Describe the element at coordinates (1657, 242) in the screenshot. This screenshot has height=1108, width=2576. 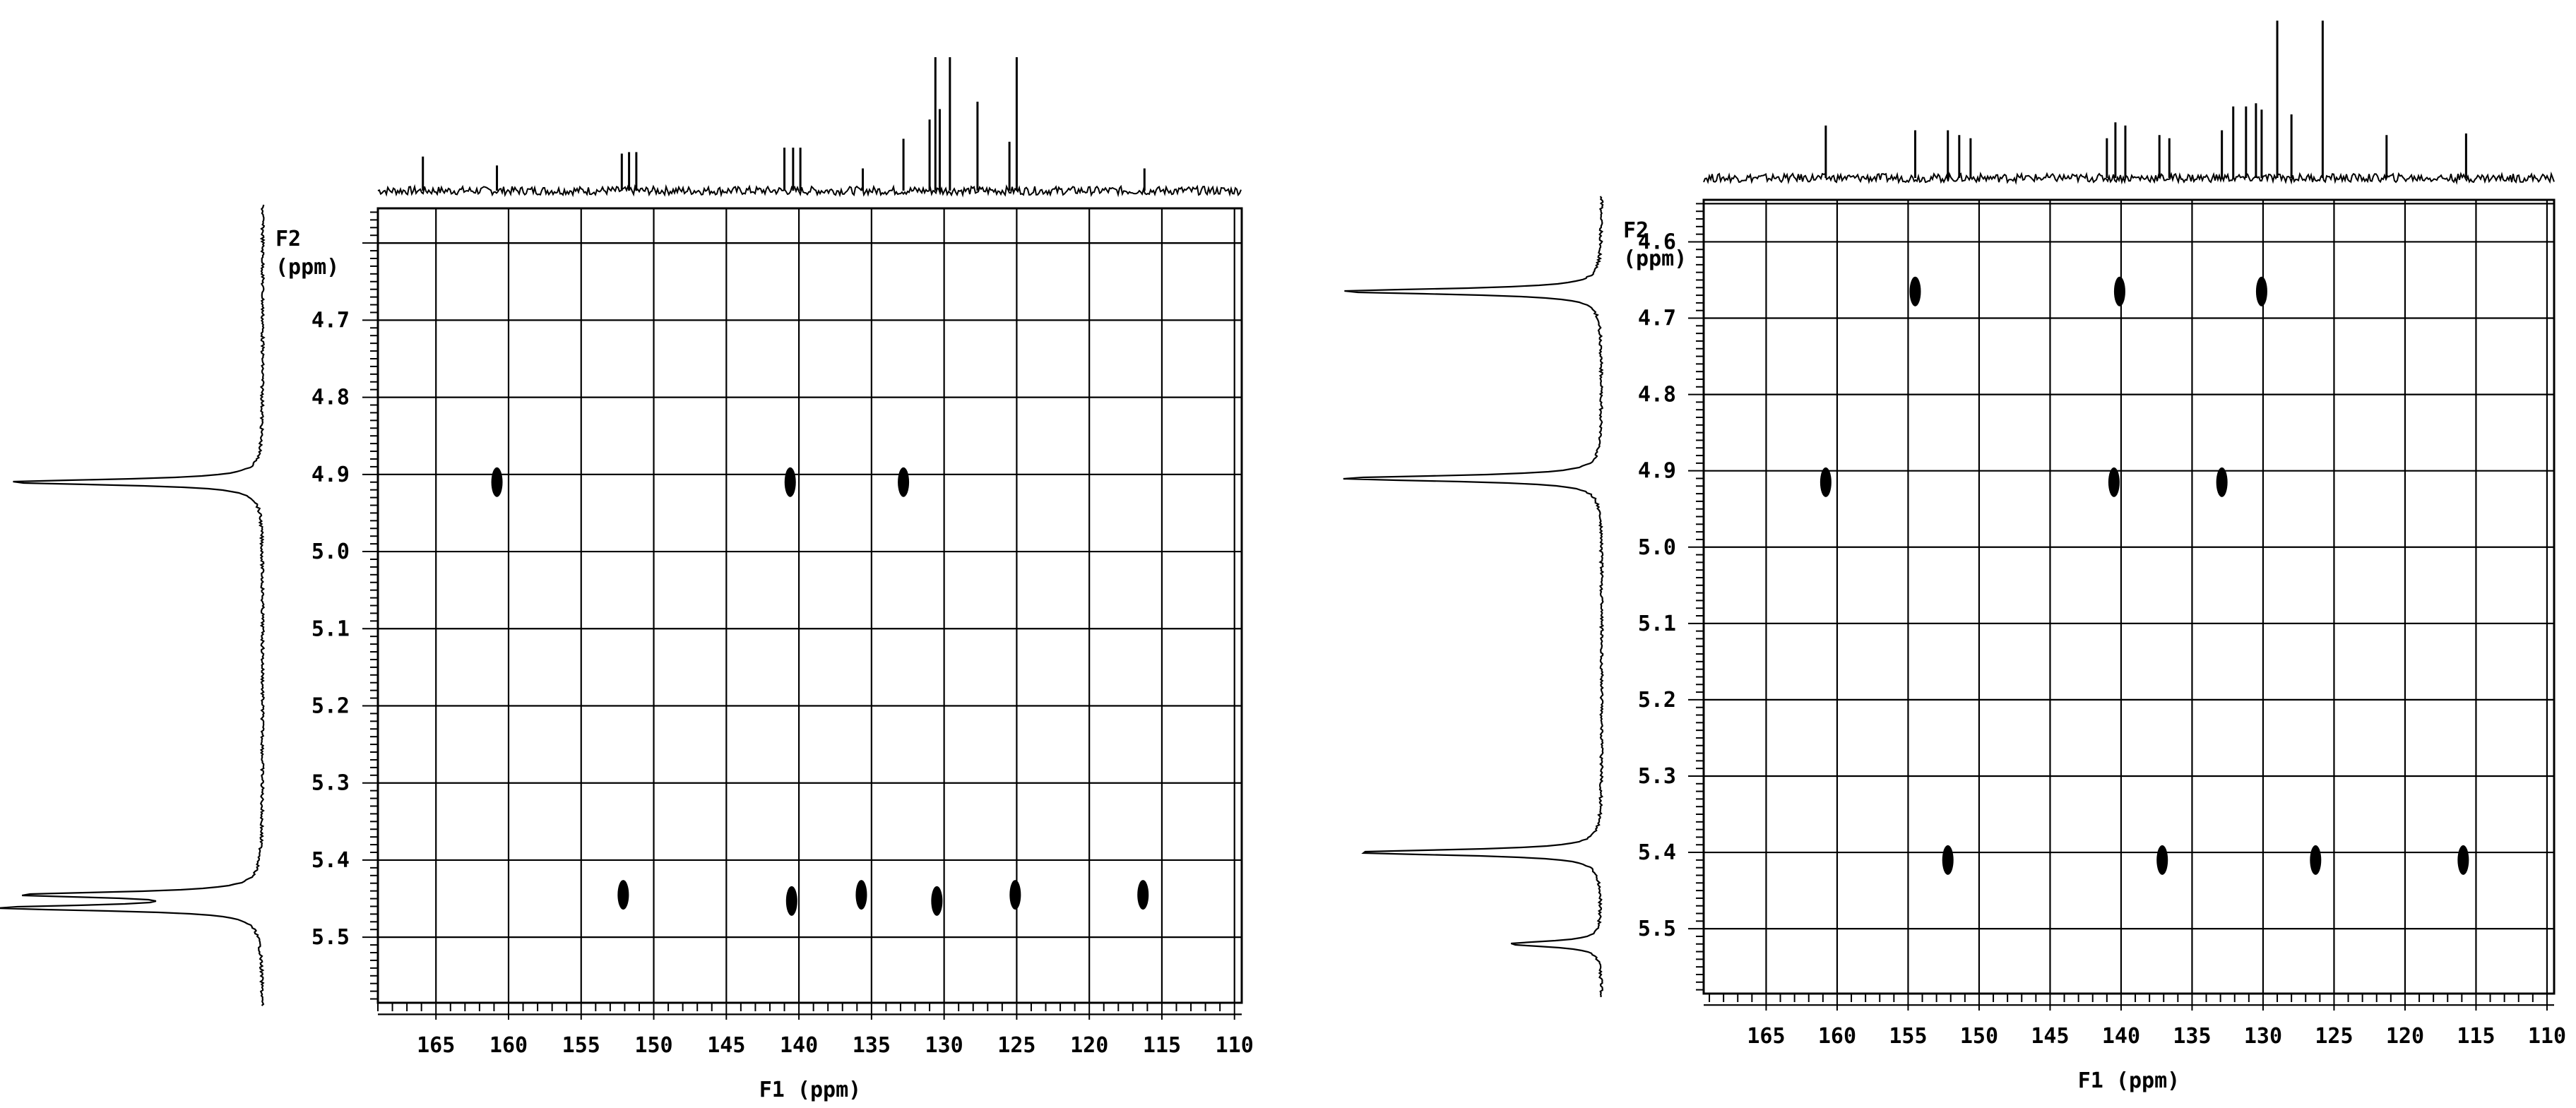
I see `y-tick-label: 4.6` at that location.